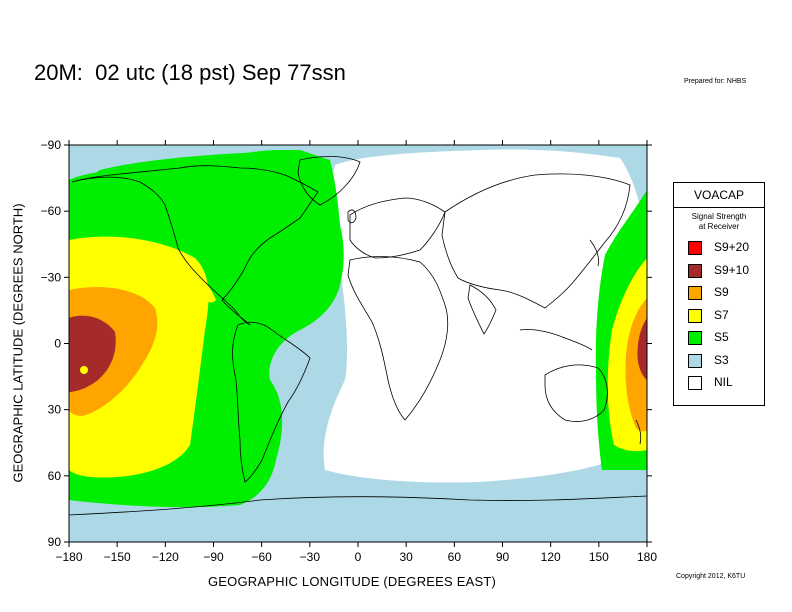 This screenshot has height=612, width=792. What do you see at coordinates (594, 253) in the screenshot?
I see `japan-outline` at bounding box center [594, 253].